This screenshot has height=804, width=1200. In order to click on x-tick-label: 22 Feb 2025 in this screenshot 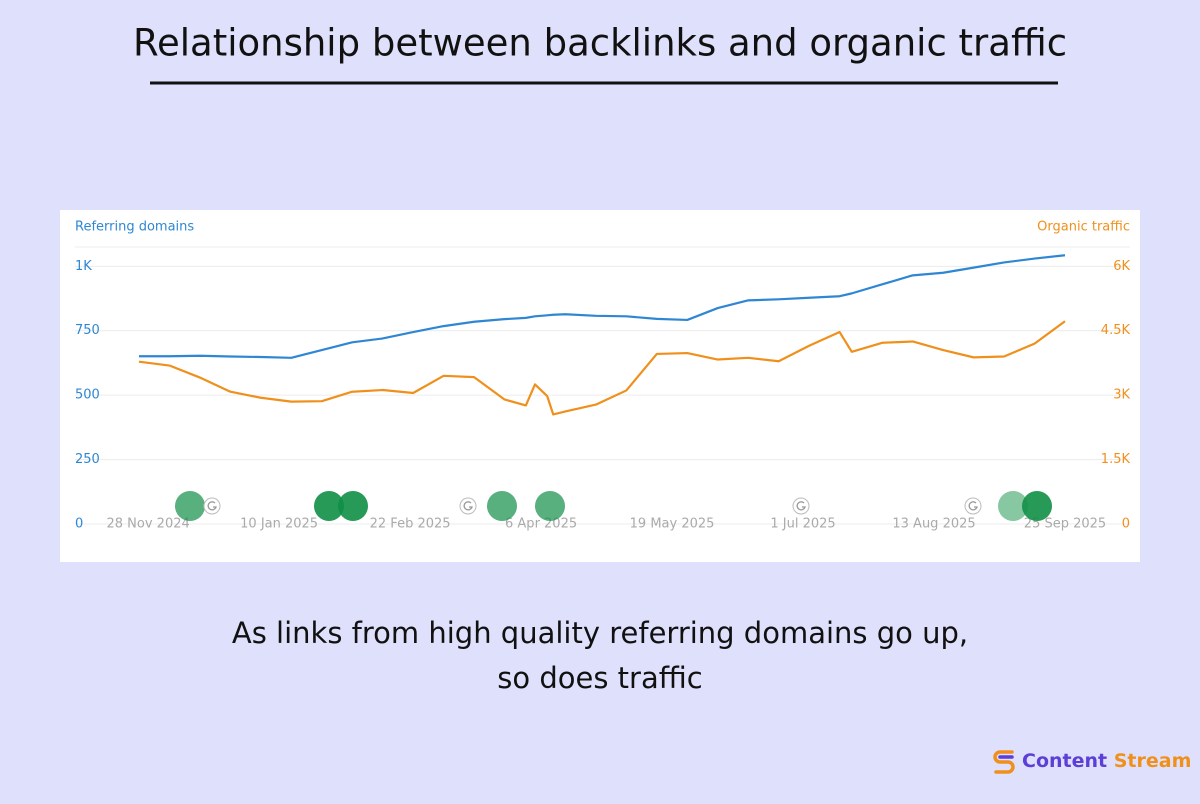, I will do `click(410, 524)`.